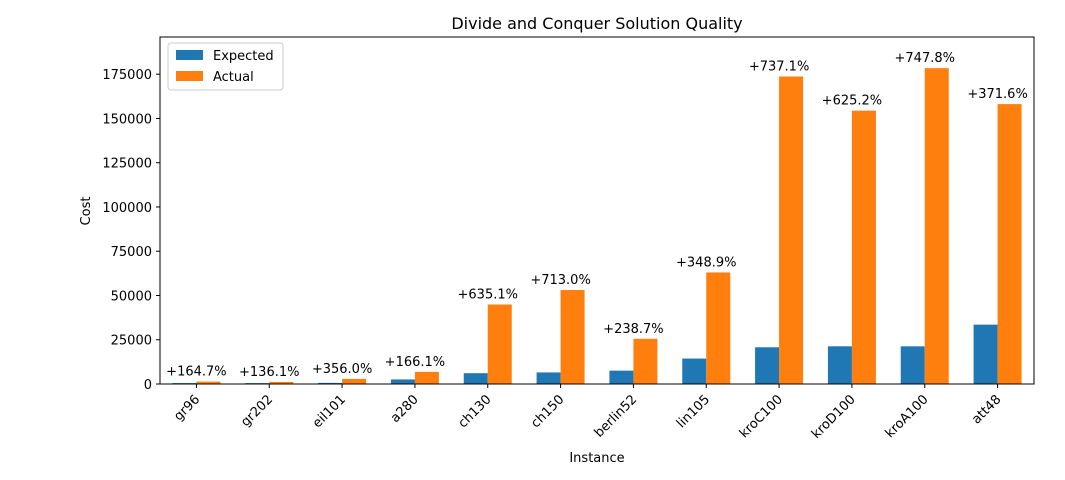  What do you see at coordinates (426, 377) in the screenshot?
I see `bar-actual-a280` at bounding box center [426, 377].